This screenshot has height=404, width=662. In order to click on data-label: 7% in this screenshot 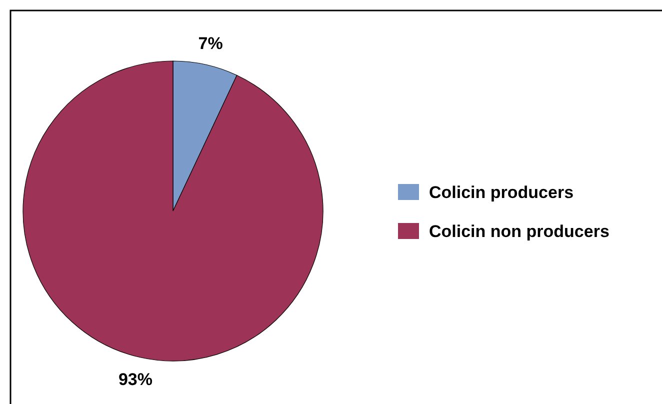, I will do `click(210, 44)`.